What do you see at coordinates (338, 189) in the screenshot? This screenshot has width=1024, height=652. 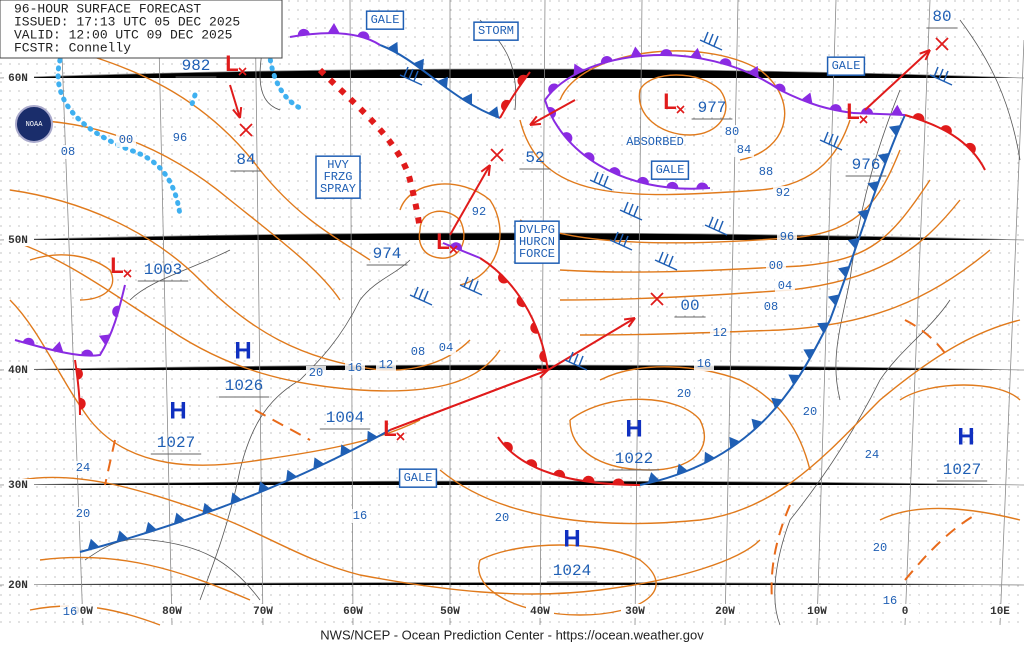 I see `warning-text: SPRAY` at bounding box center [338, 189].